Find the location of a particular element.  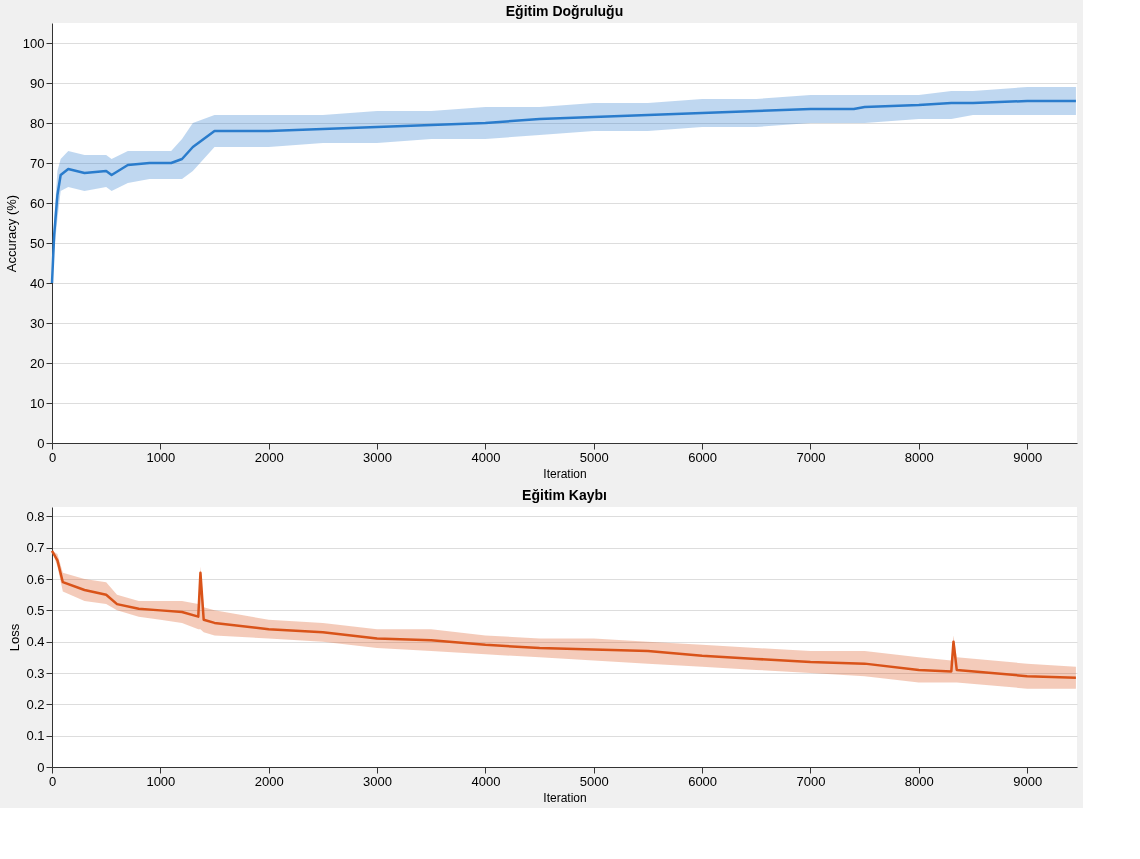

y-axis-title: Accuracy (%) is located at coordinates (11, 233).